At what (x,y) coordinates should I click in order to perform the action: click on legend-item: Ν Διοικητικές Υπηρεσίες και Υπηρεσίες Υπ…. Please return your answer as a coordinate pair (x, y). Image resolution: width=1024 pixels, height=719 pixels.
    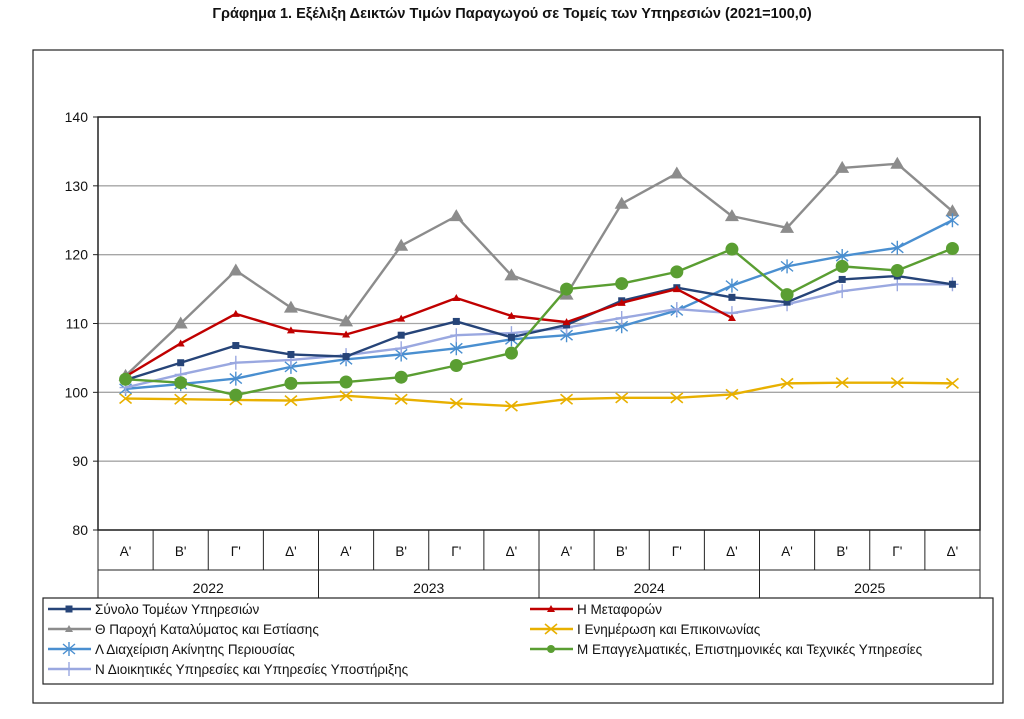
    Looking at the image, I should click on (228, 669).